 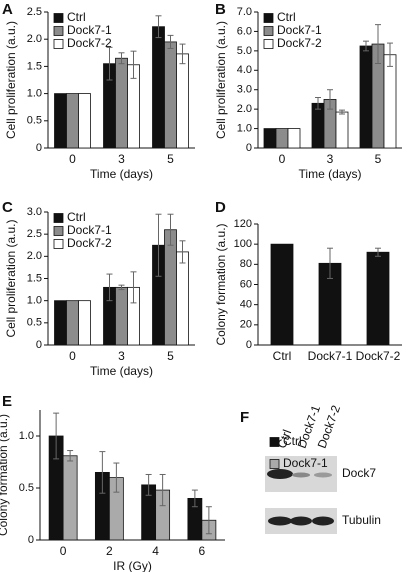 I want to click on x-tick-label: 6, so click(x=202, y=551).